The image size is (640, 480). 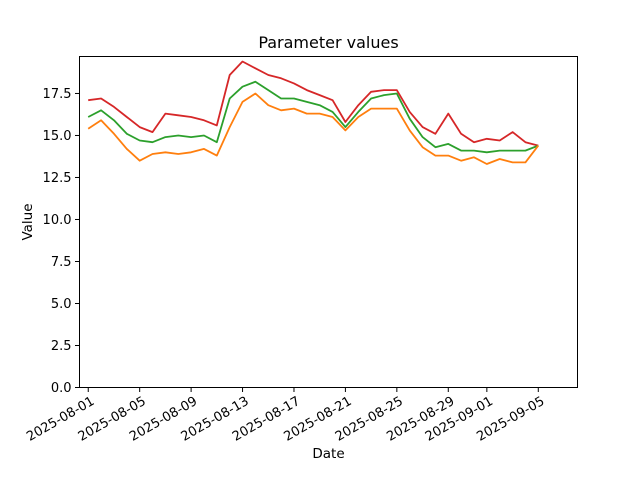 I want to click on series-line-orange, so click(x=313, y=128).